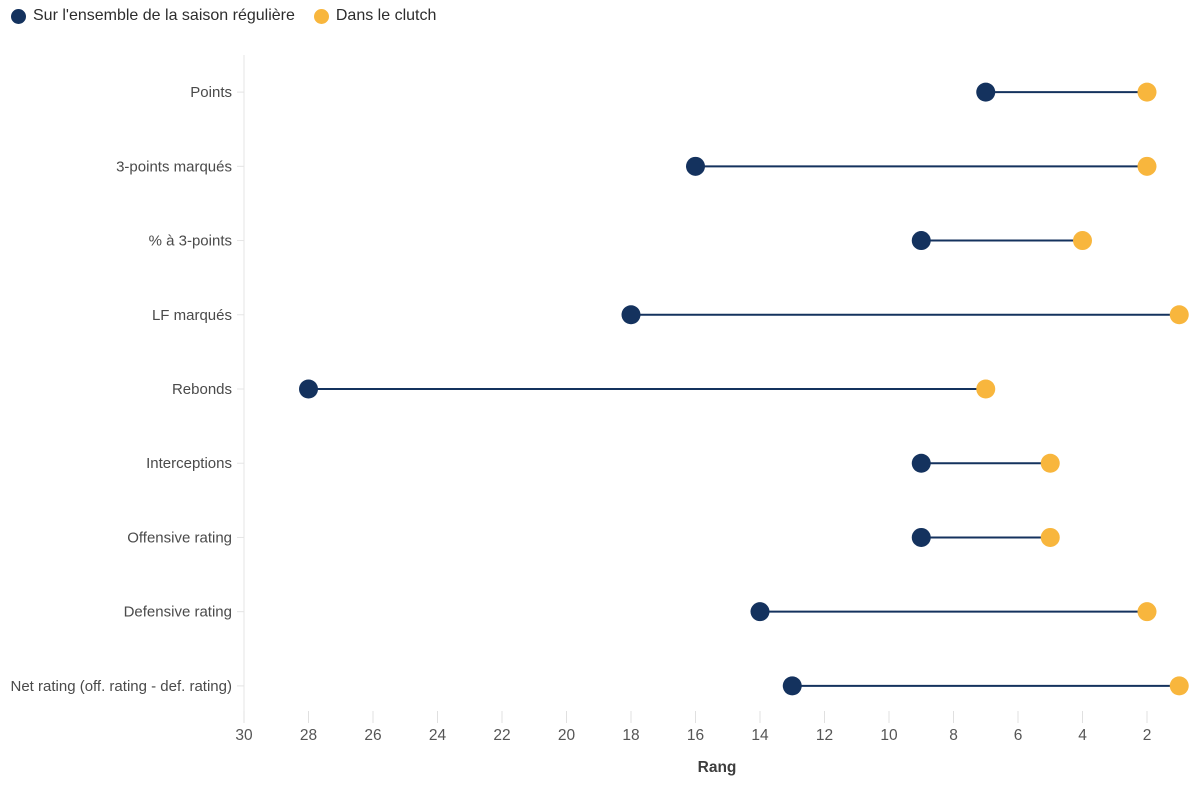  I want to click on legend-label-season: Sur l'ensemble de la saison régulière, so click(164, 15).